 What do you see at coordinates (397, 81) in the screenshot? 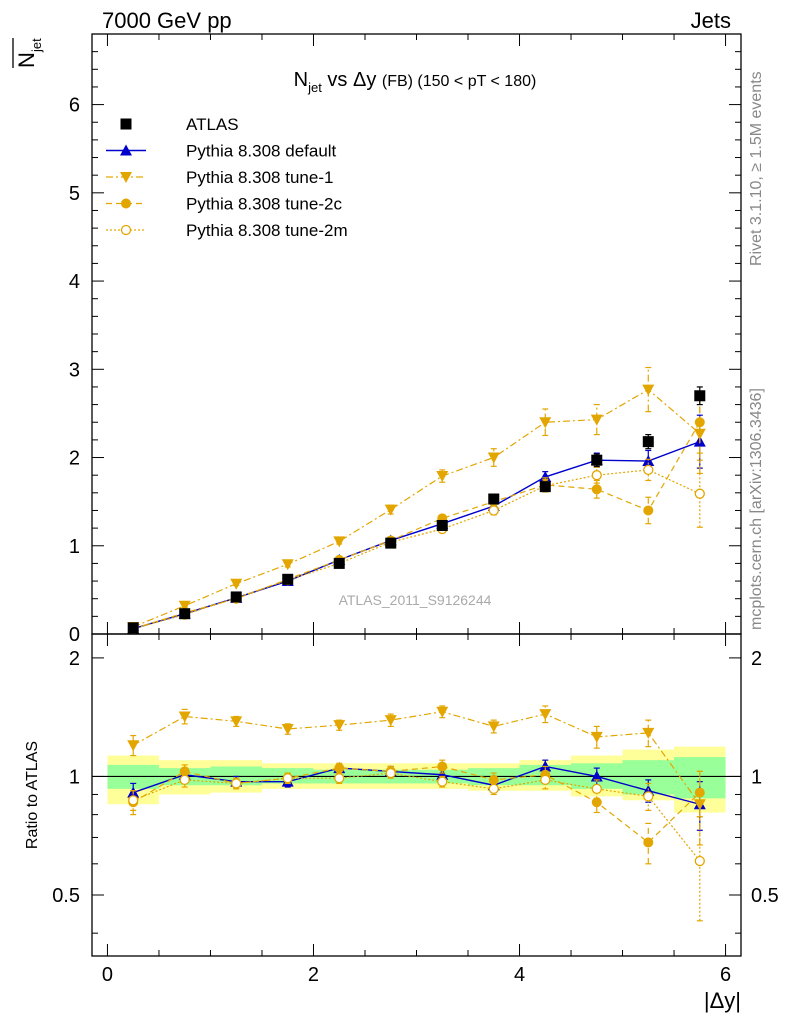
I see `title-fb: (FB)` at bounding box center [397, 81].